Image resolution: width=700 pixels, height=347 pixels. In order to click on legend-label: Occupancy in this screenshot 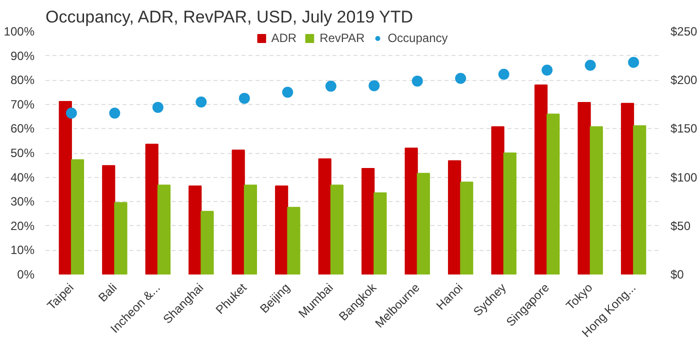, I will do `click(418, 38)`.